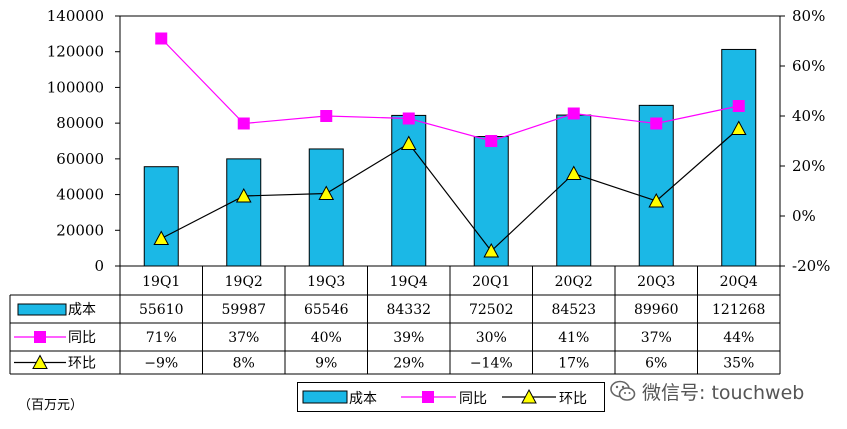  What do you see at coordinates (82, 338) in the screenshot?
I see `table-row-header: 同比` at bounding box center [82, 338].